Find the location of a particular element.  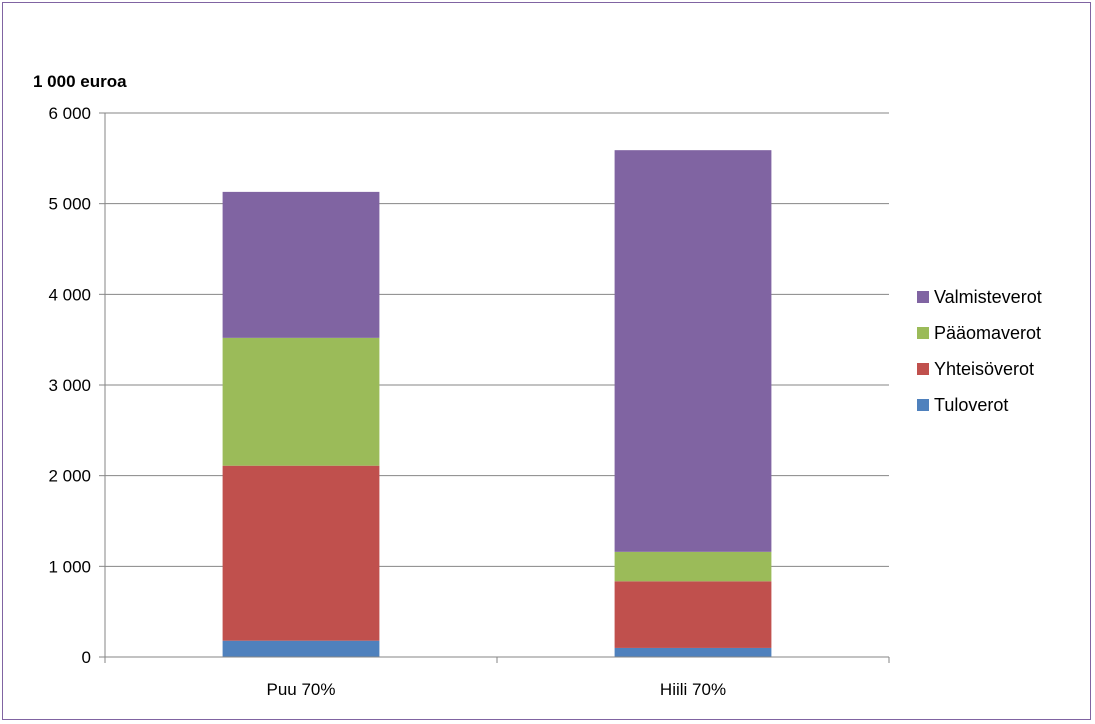

legend-label: Pääomaverot is located at coordinates (987, 333).